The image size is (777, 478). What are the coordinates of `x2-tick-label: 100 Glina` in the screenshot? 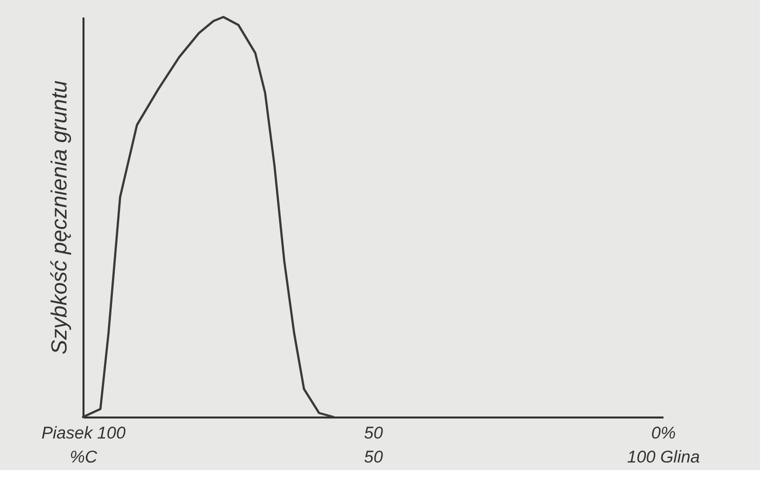 It's located at (663, 457).